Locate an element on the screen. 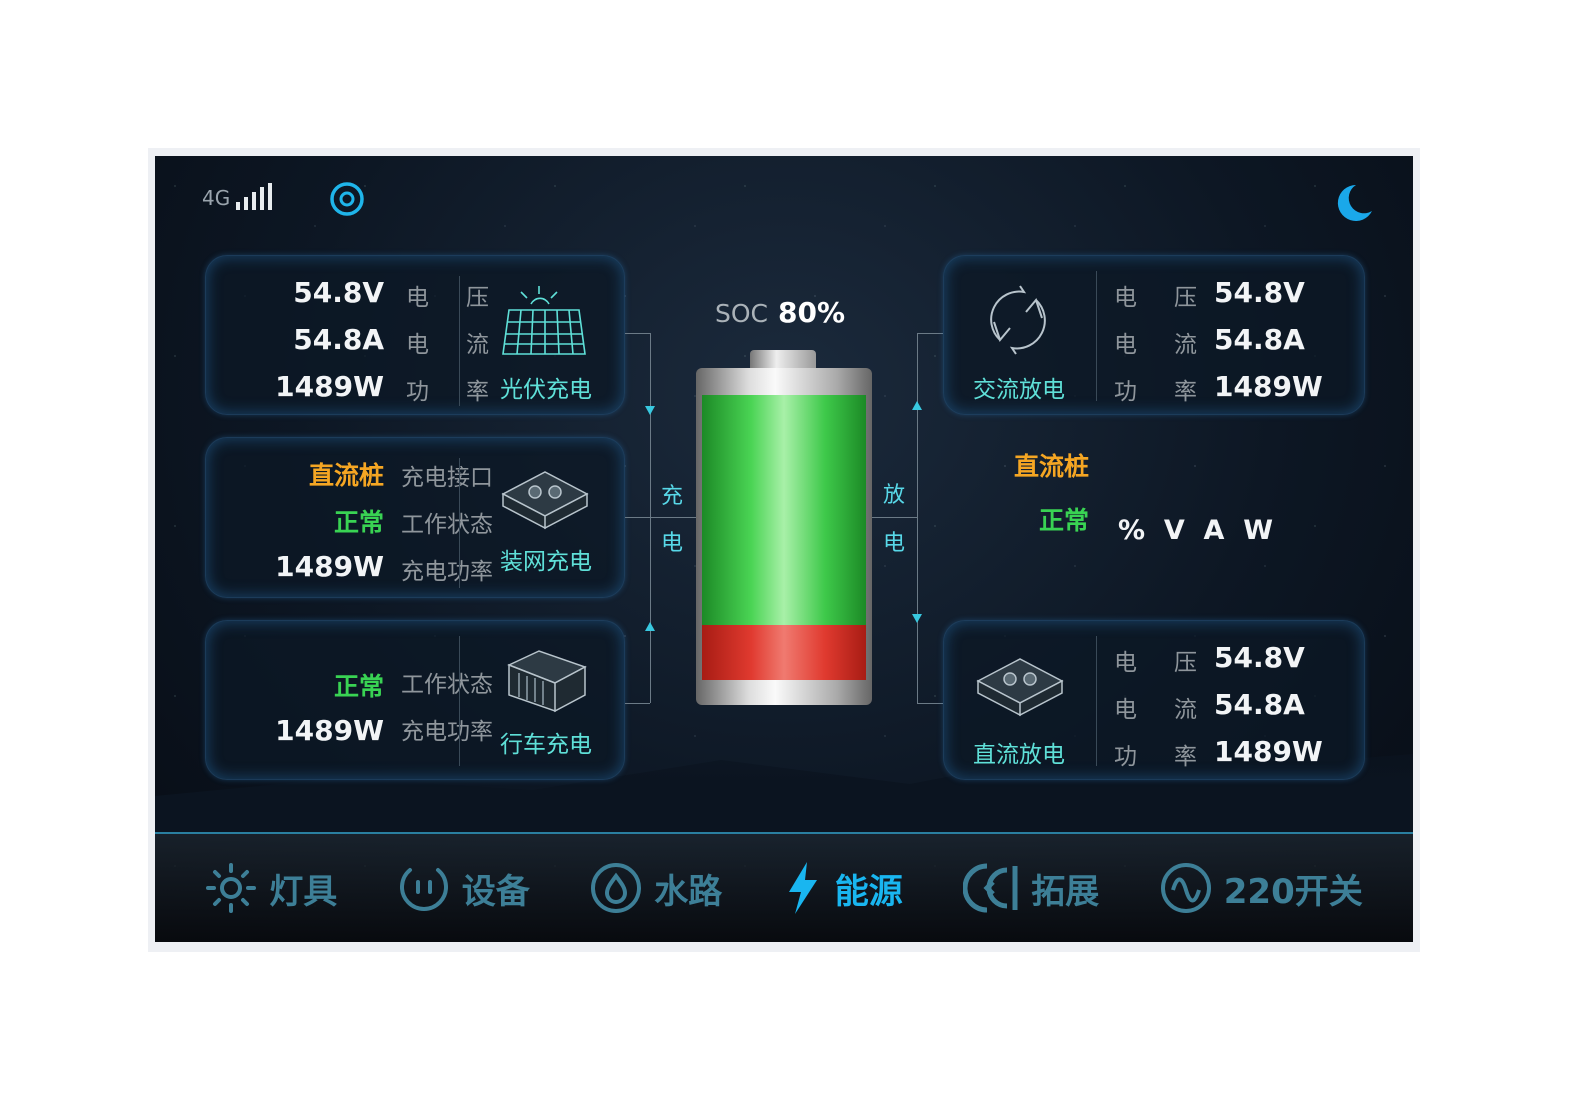  panel-title: 行车充电 is located at coordinates (546, 745).